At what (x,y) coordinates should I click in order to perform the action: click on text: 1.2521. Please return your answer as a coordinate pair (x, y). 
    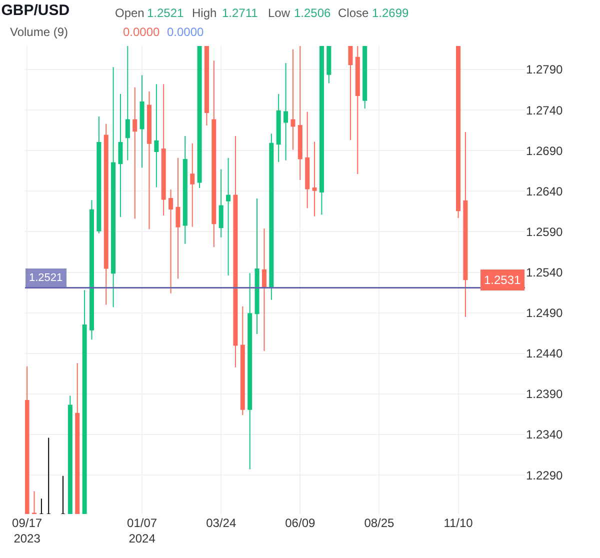
    Looking at the image, I should click on (165, 13).